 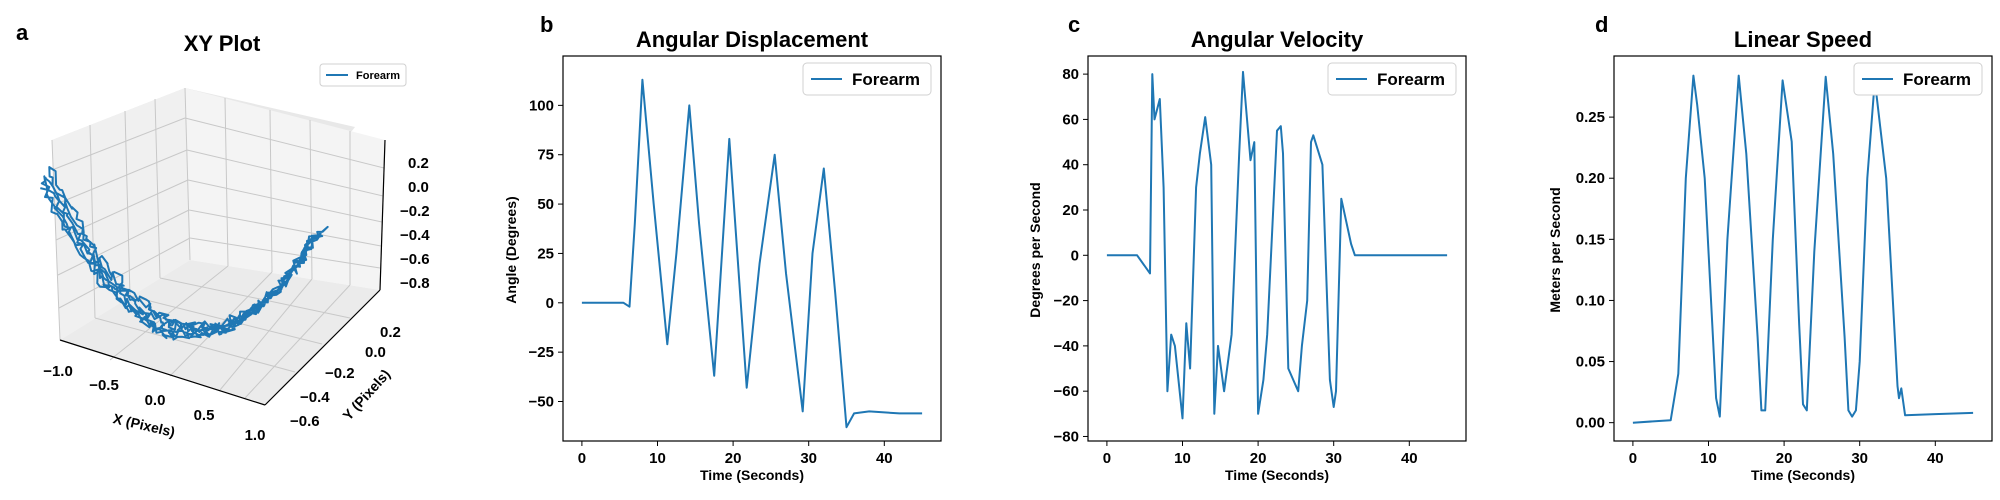 I want to click on panel-b-x-ticks: 0 10 20 30 40, so click(x=735, y=454).